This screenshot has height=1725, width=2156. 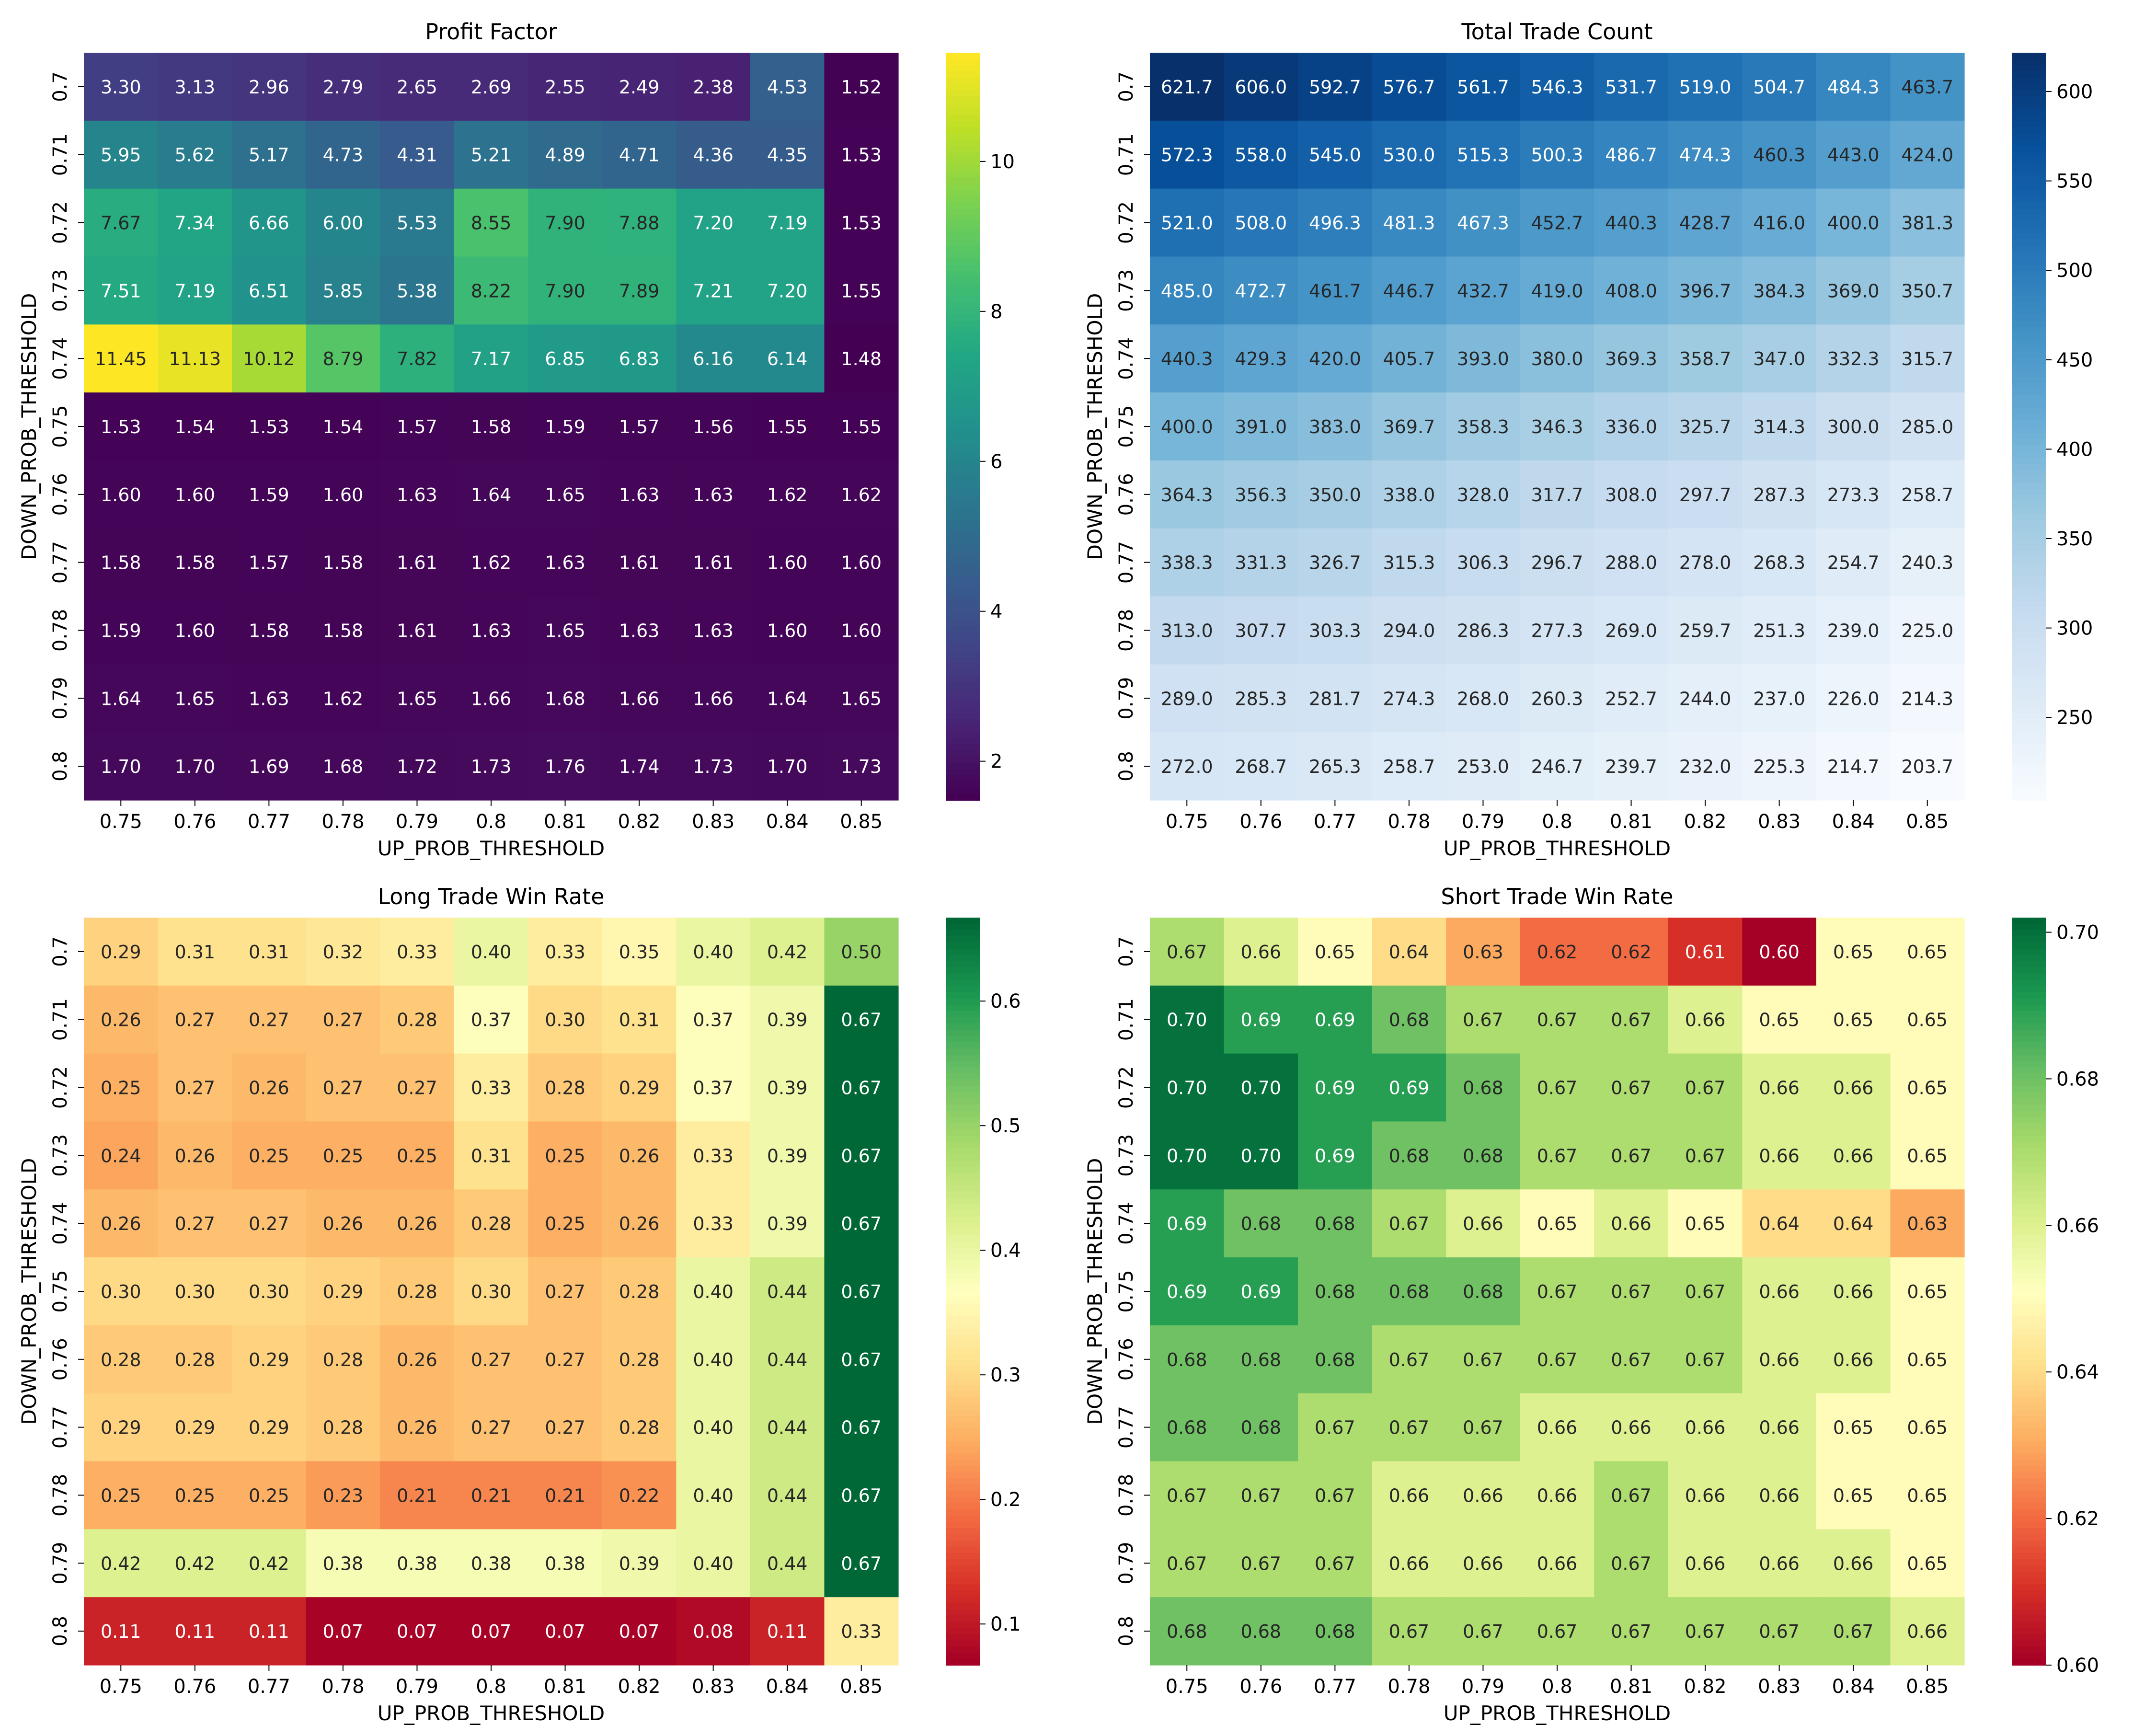 What do you see at coordinates (121, 698) in the screenshot?
I see `cell-label: 1.64` at bounding box center [121, 698].